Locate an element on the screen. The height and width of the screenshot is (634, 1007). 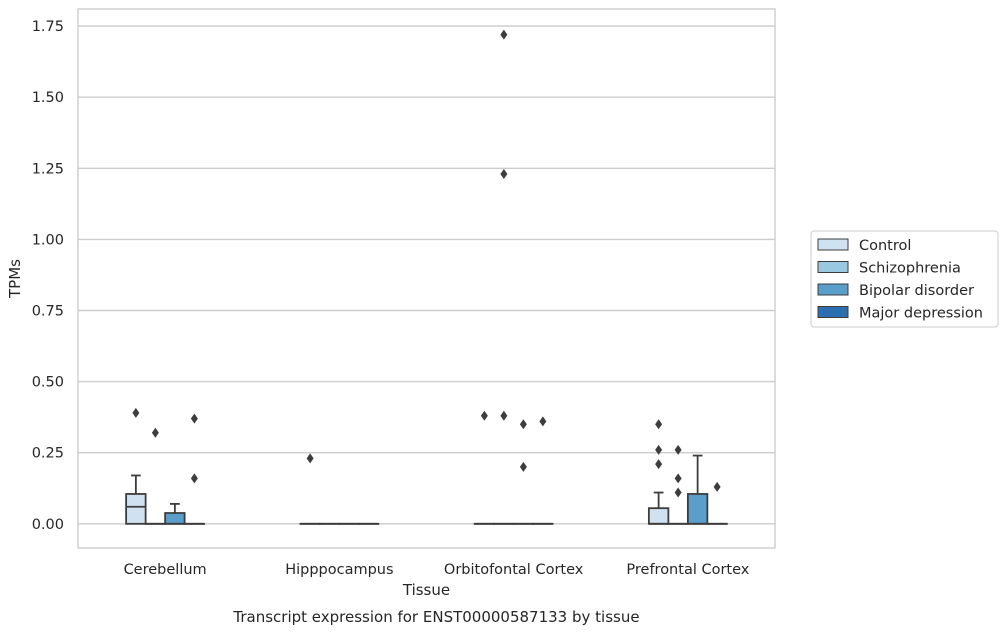
x-tick-label: Hipppocampus is located at coordinates (339, 570).